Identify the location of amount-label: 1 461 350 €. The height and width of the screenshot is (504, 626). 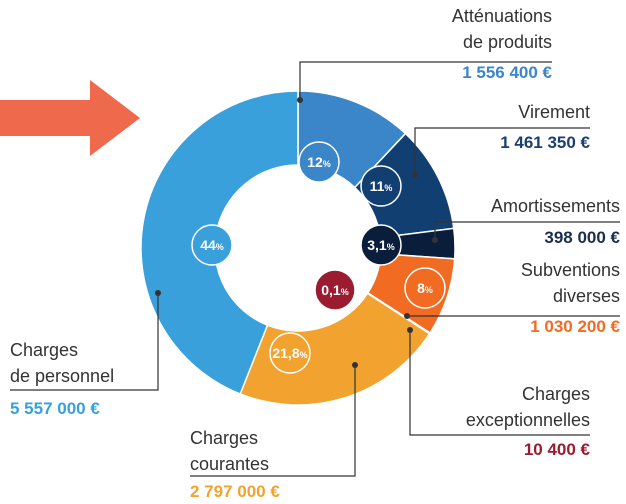
(545, 142).